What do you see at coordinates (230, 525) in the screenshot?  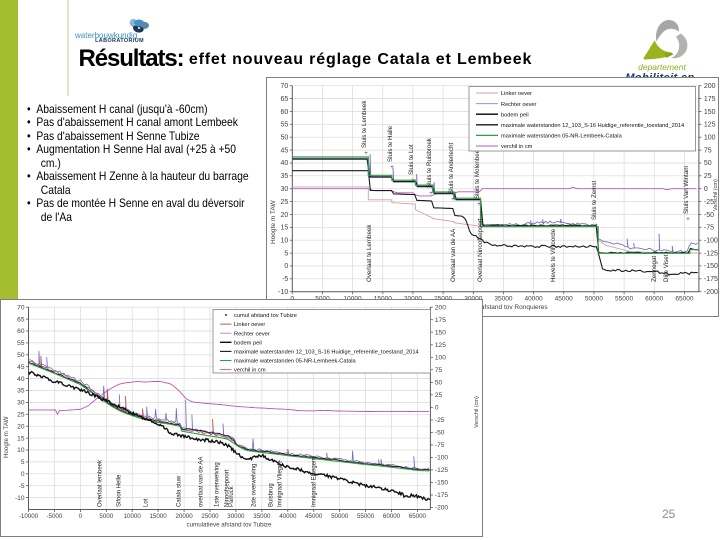 I see `svg-text: cumulatieve afstand tov Tubize` at bounding box center [230, 525].